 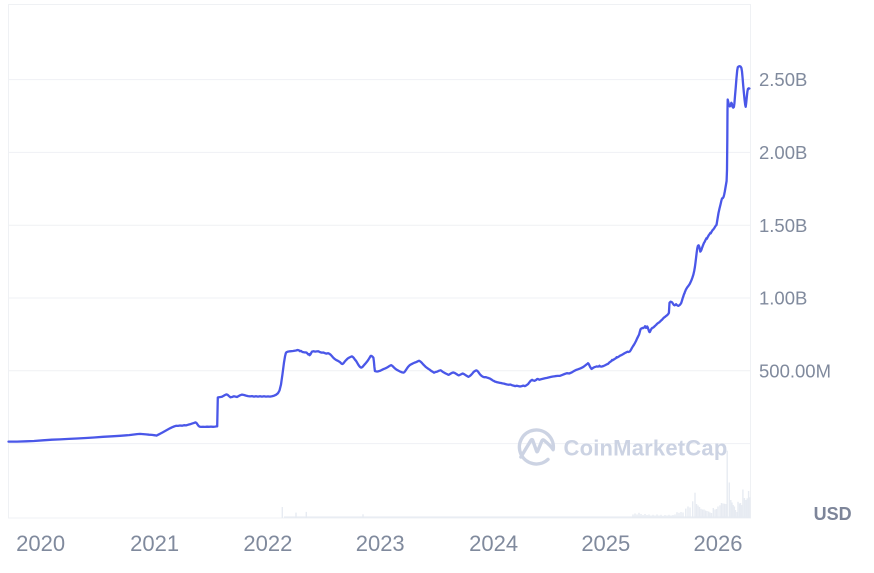 I want to click on svg-text: 2025, so click(x=605, y=543).